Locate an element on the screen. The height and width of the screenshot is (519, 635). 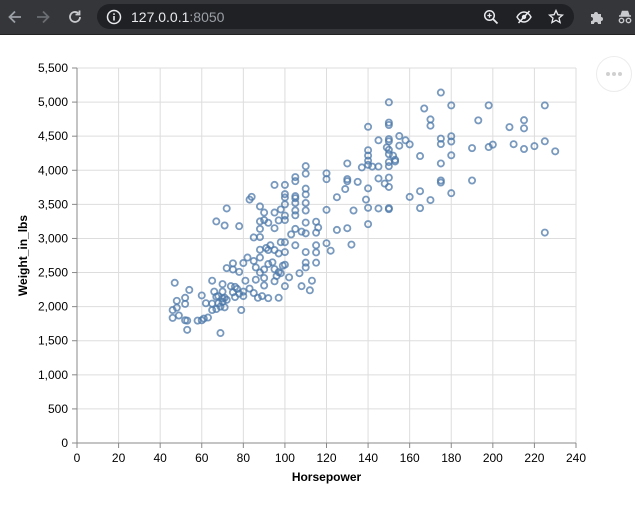
forward-button is located at coordinates (43, 17).